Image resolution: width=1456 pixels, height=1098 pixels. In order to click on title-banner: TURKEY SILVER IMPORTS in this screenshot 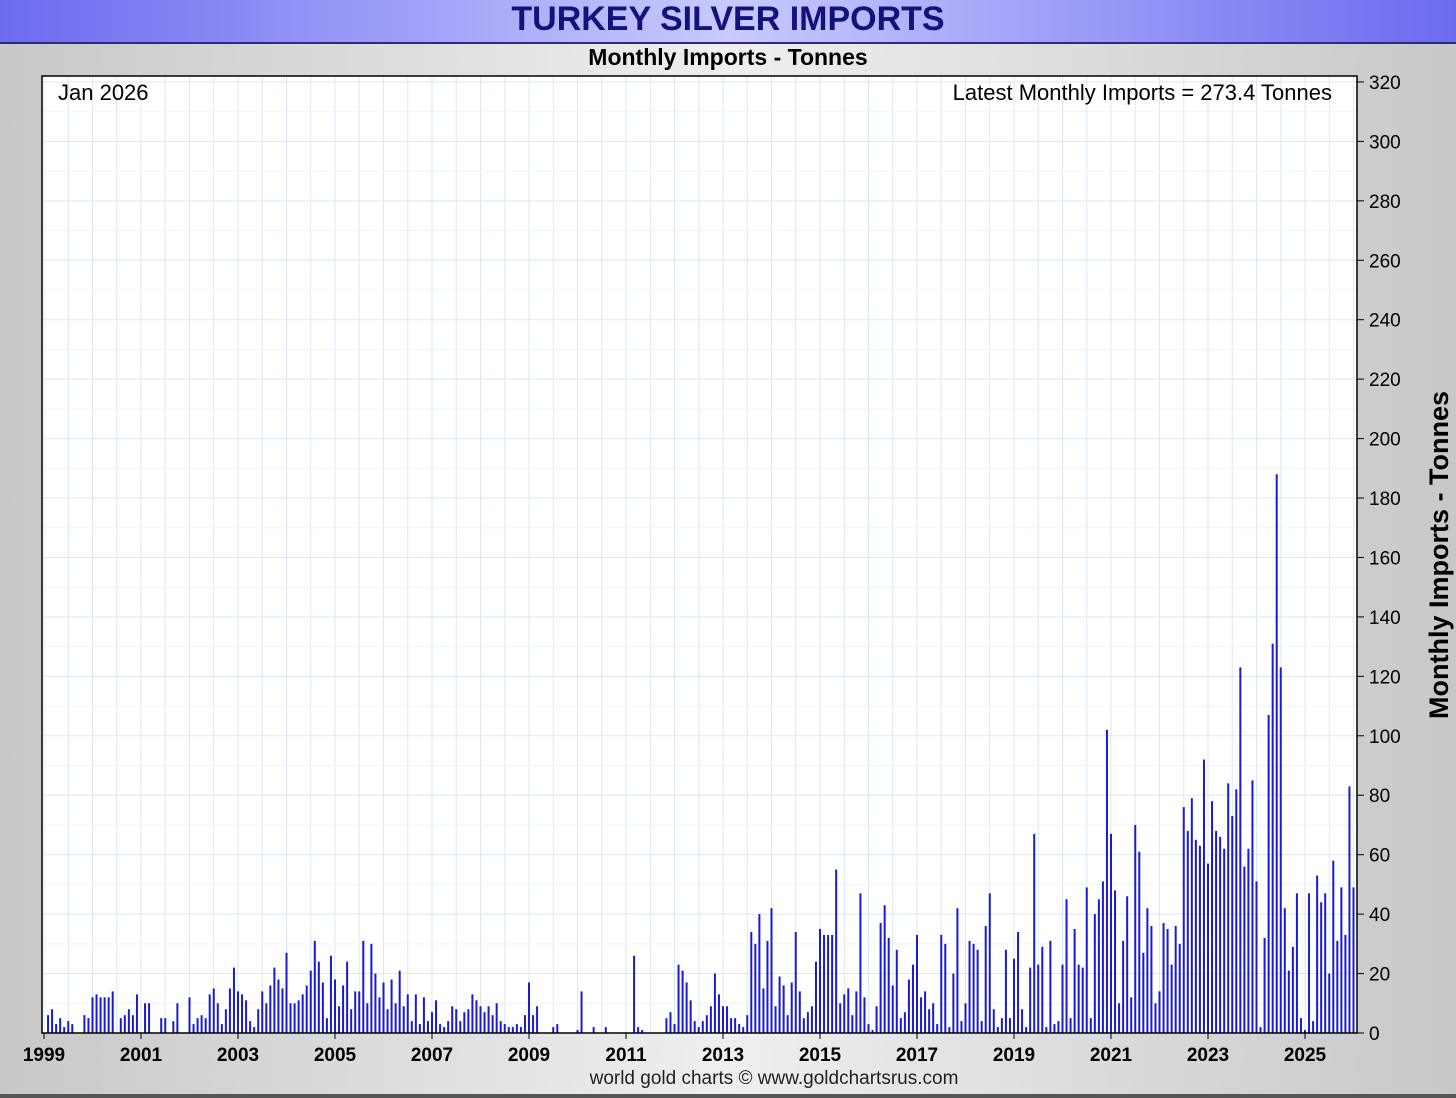, I will do `click(728, 22)`.